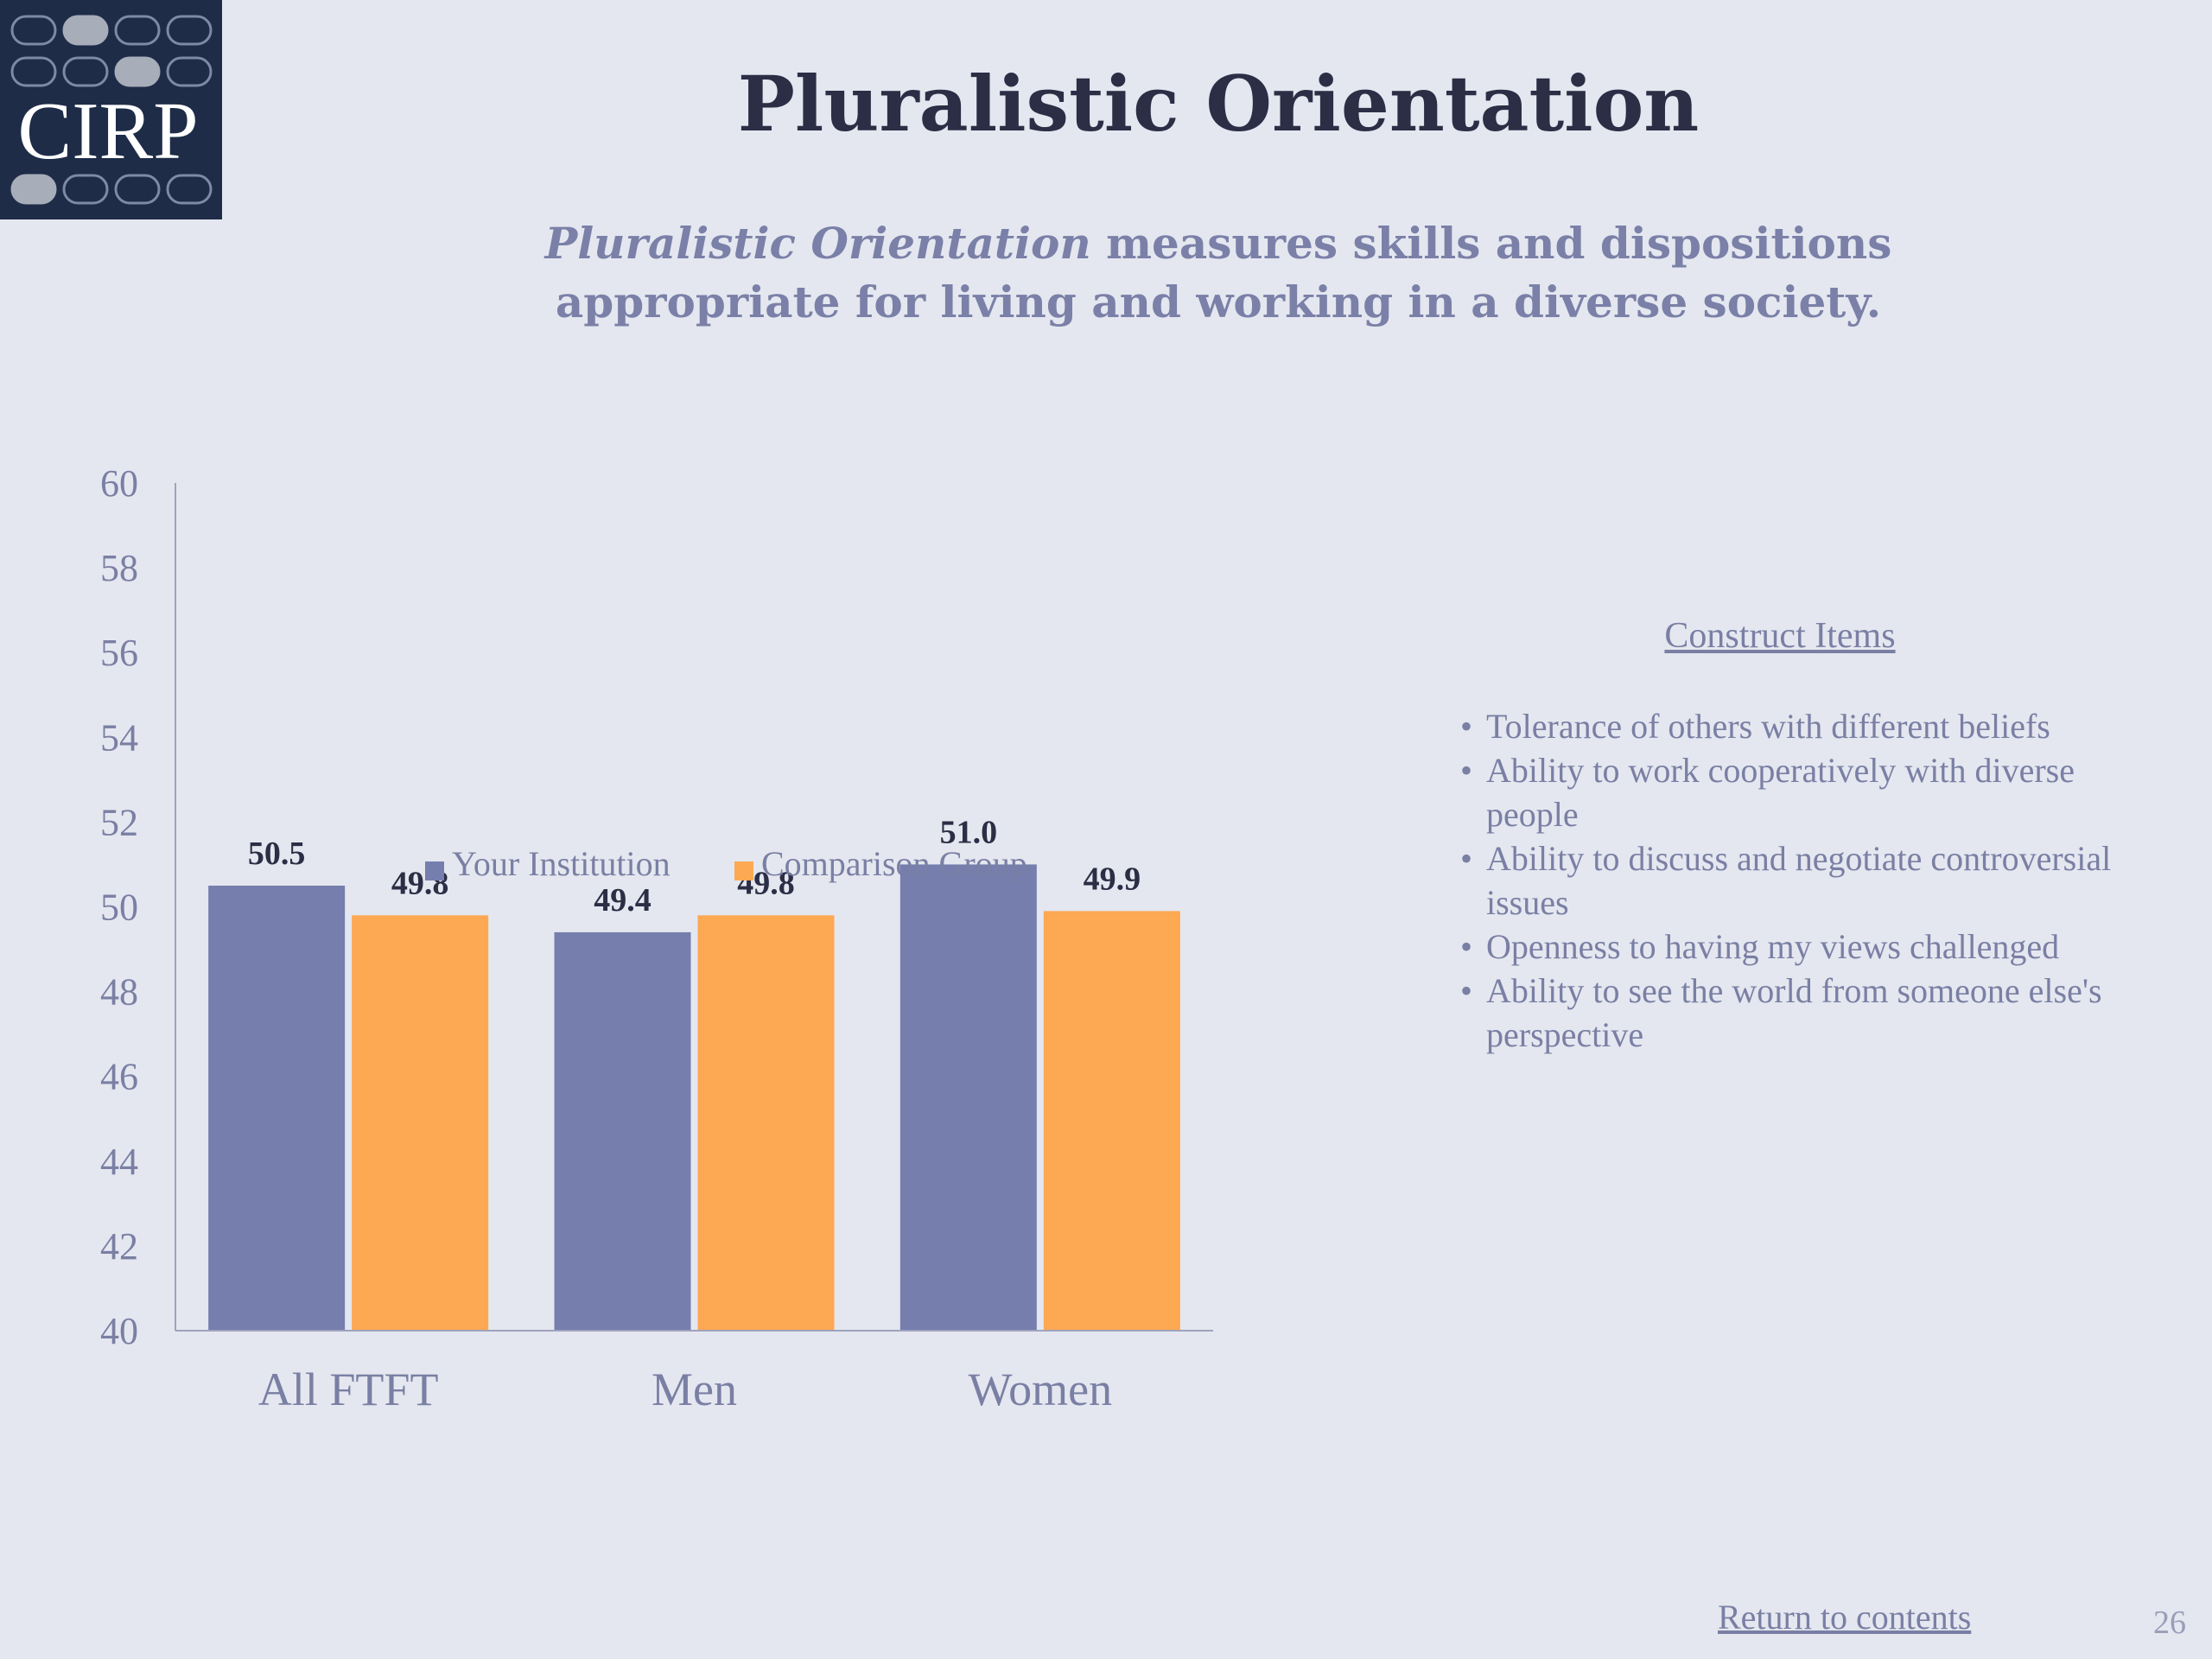 The image size is (2212, 1659). I want to click on category-label: Men, so click(694, 1389).